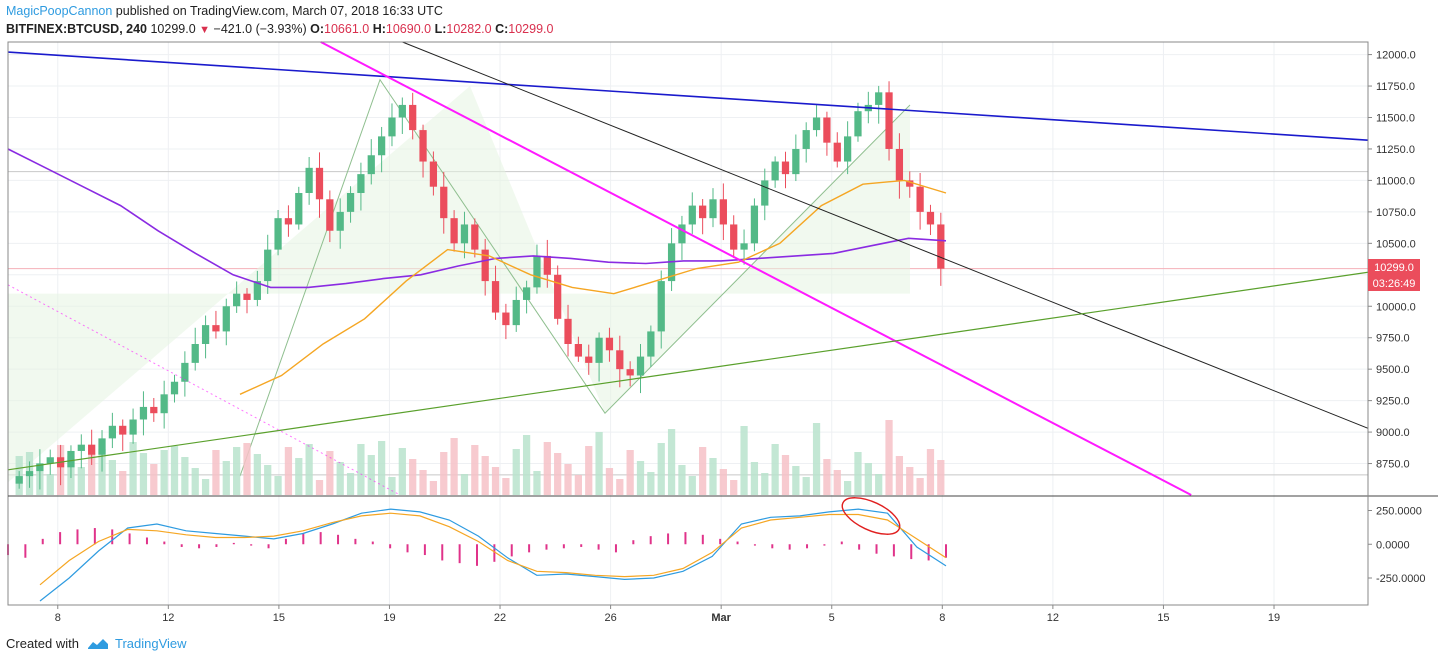 The height and width of the screenshot is (662, 1438). I want to click on price-tick-label: 9250.0, so click(1393, 402).